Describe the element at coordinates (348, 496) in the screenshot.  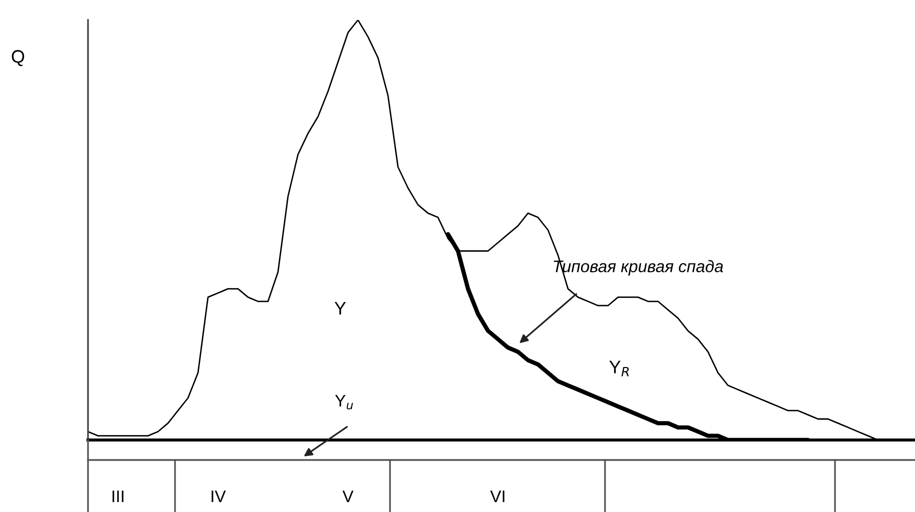
I see `x-tick-label: V` at that location.